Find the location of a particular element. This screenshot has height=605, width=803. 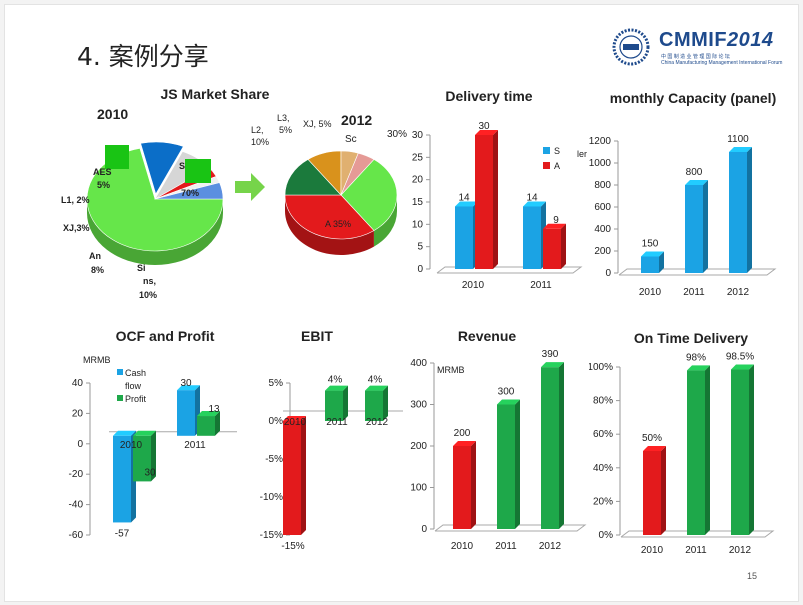

bar-otd-2012-top is located at coordinates (742, 367).